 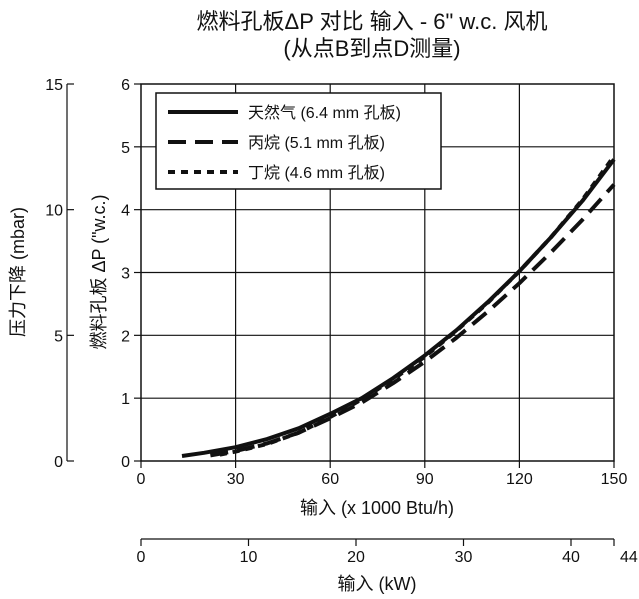 I want to click on x-tick-label: 120, so click(x=519, y=479).